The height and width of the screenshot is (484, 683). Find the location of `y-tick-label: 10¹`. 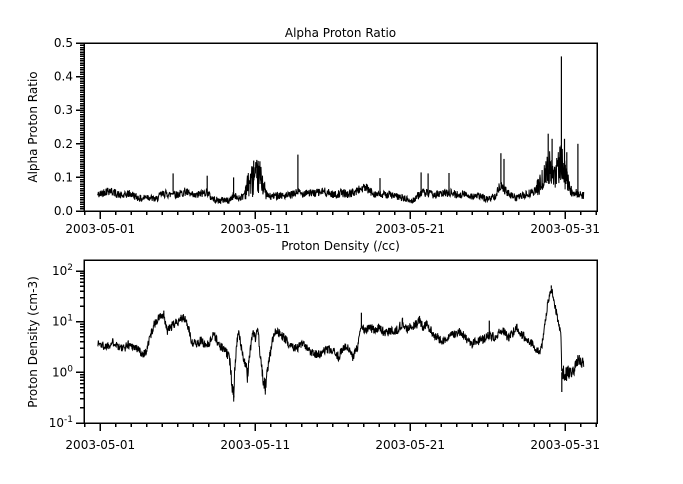

y-tick-label: 10¹ is located at coordinates (62, 321).